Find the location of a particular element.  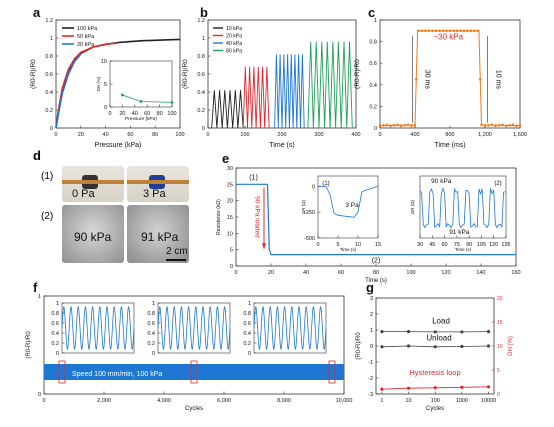

panel-b-legend-label: 20 kPa is located at coordinates (234, 37).